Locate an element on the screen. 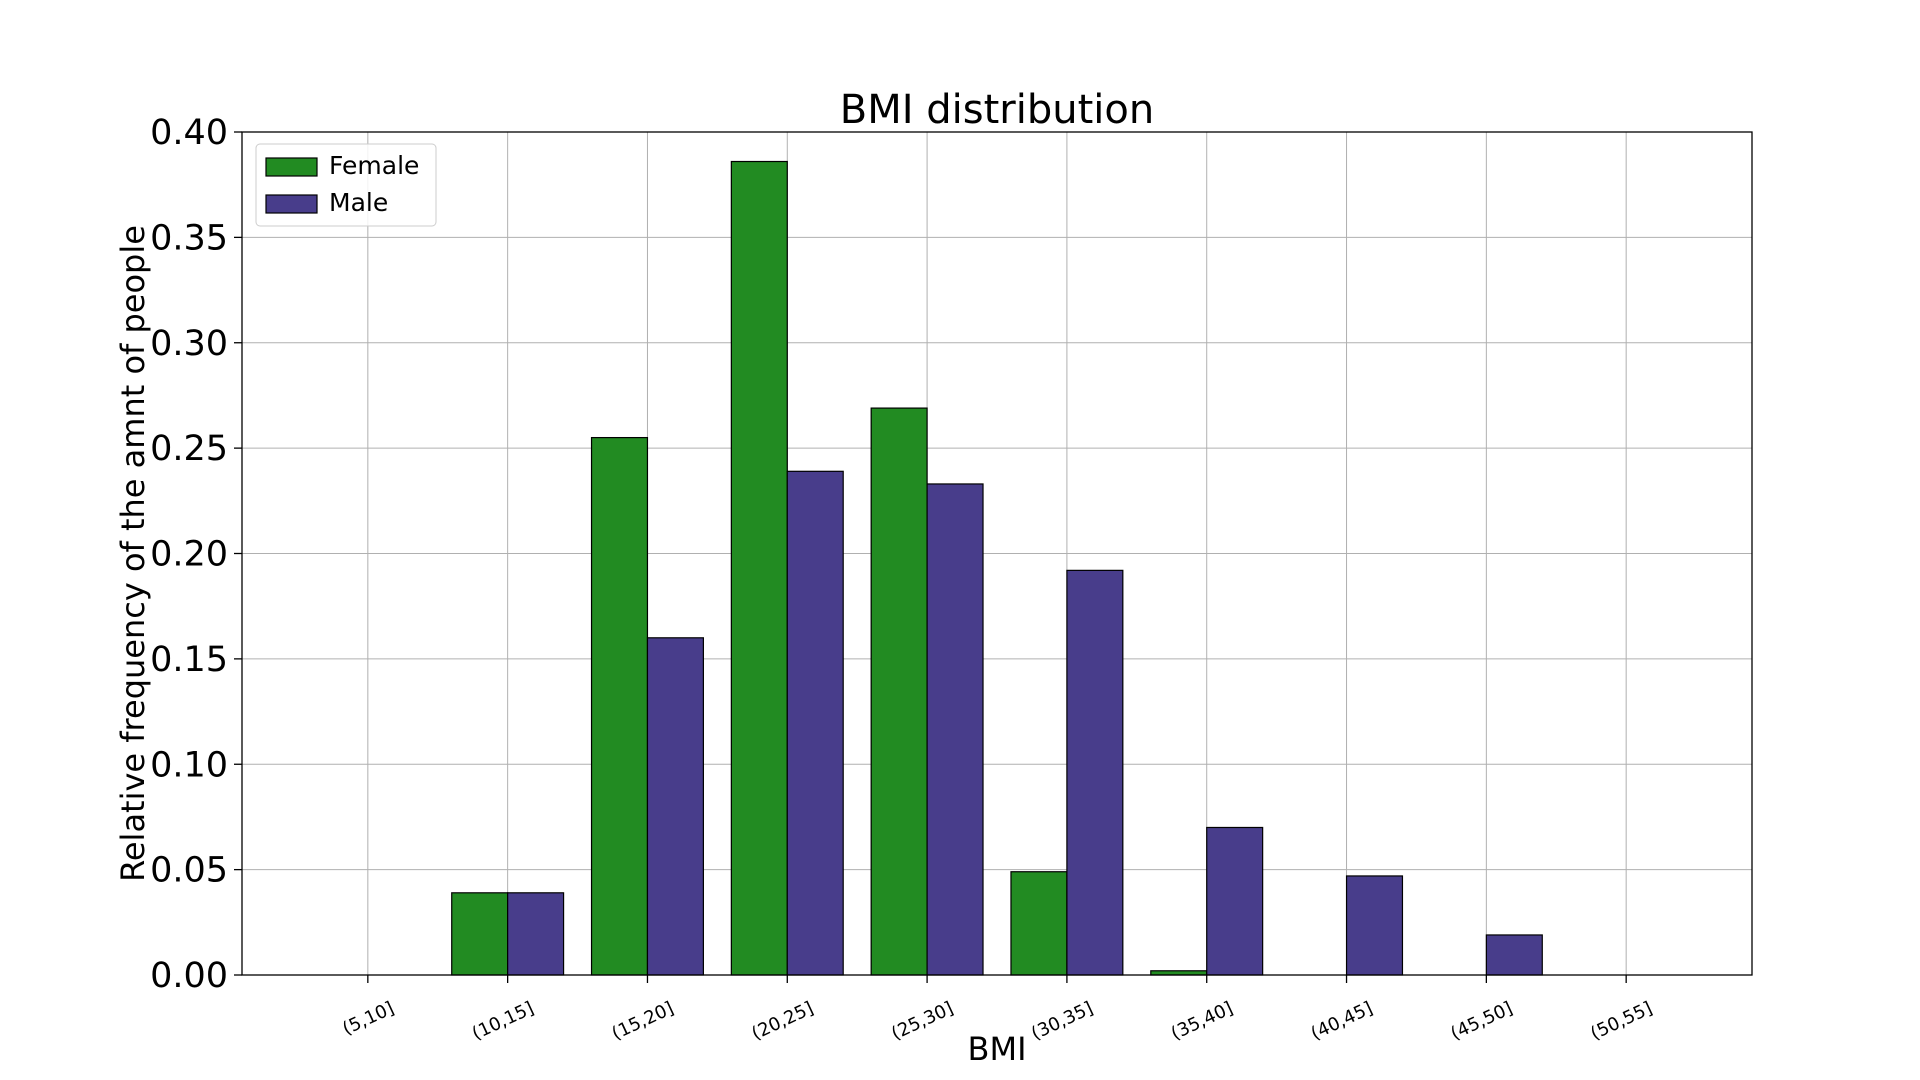 This screenshot has width=1920, height=1080. y-tick-label: 0.40 is located at coordinates (189, 133).